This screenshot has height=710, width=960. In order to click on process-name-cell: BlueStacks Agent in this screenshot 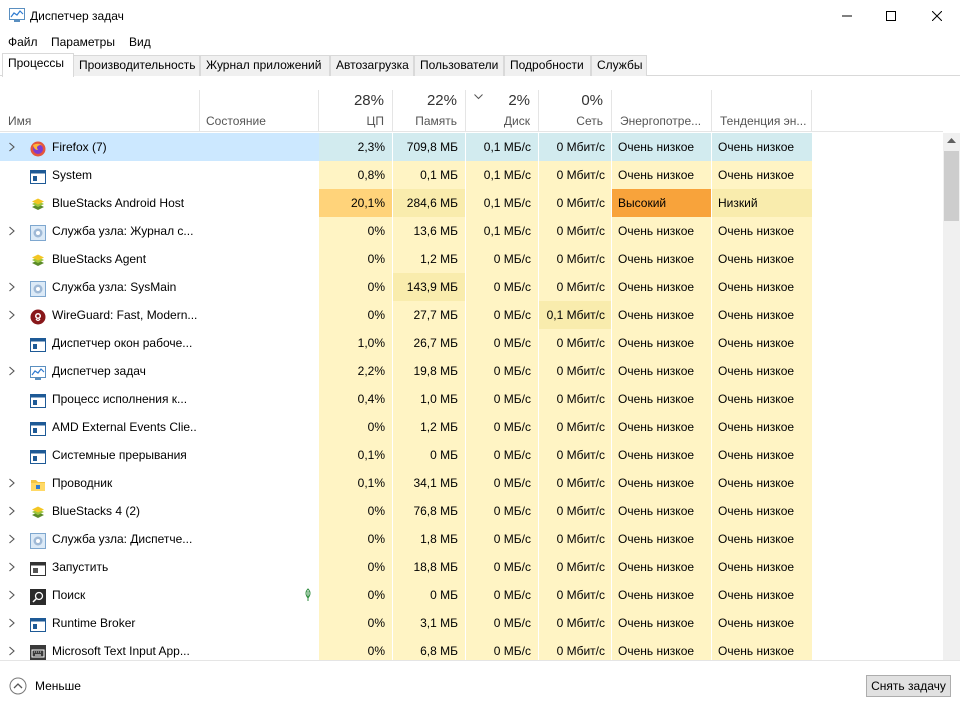, I will do `click(100, 259)`.